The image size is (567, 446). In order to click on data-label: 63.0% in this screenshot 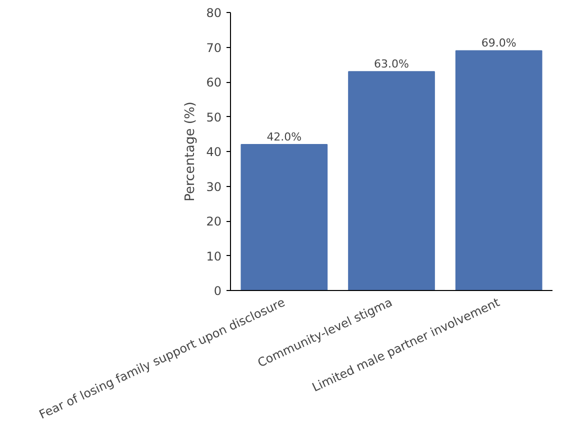, I will do `click(391, 64)`.